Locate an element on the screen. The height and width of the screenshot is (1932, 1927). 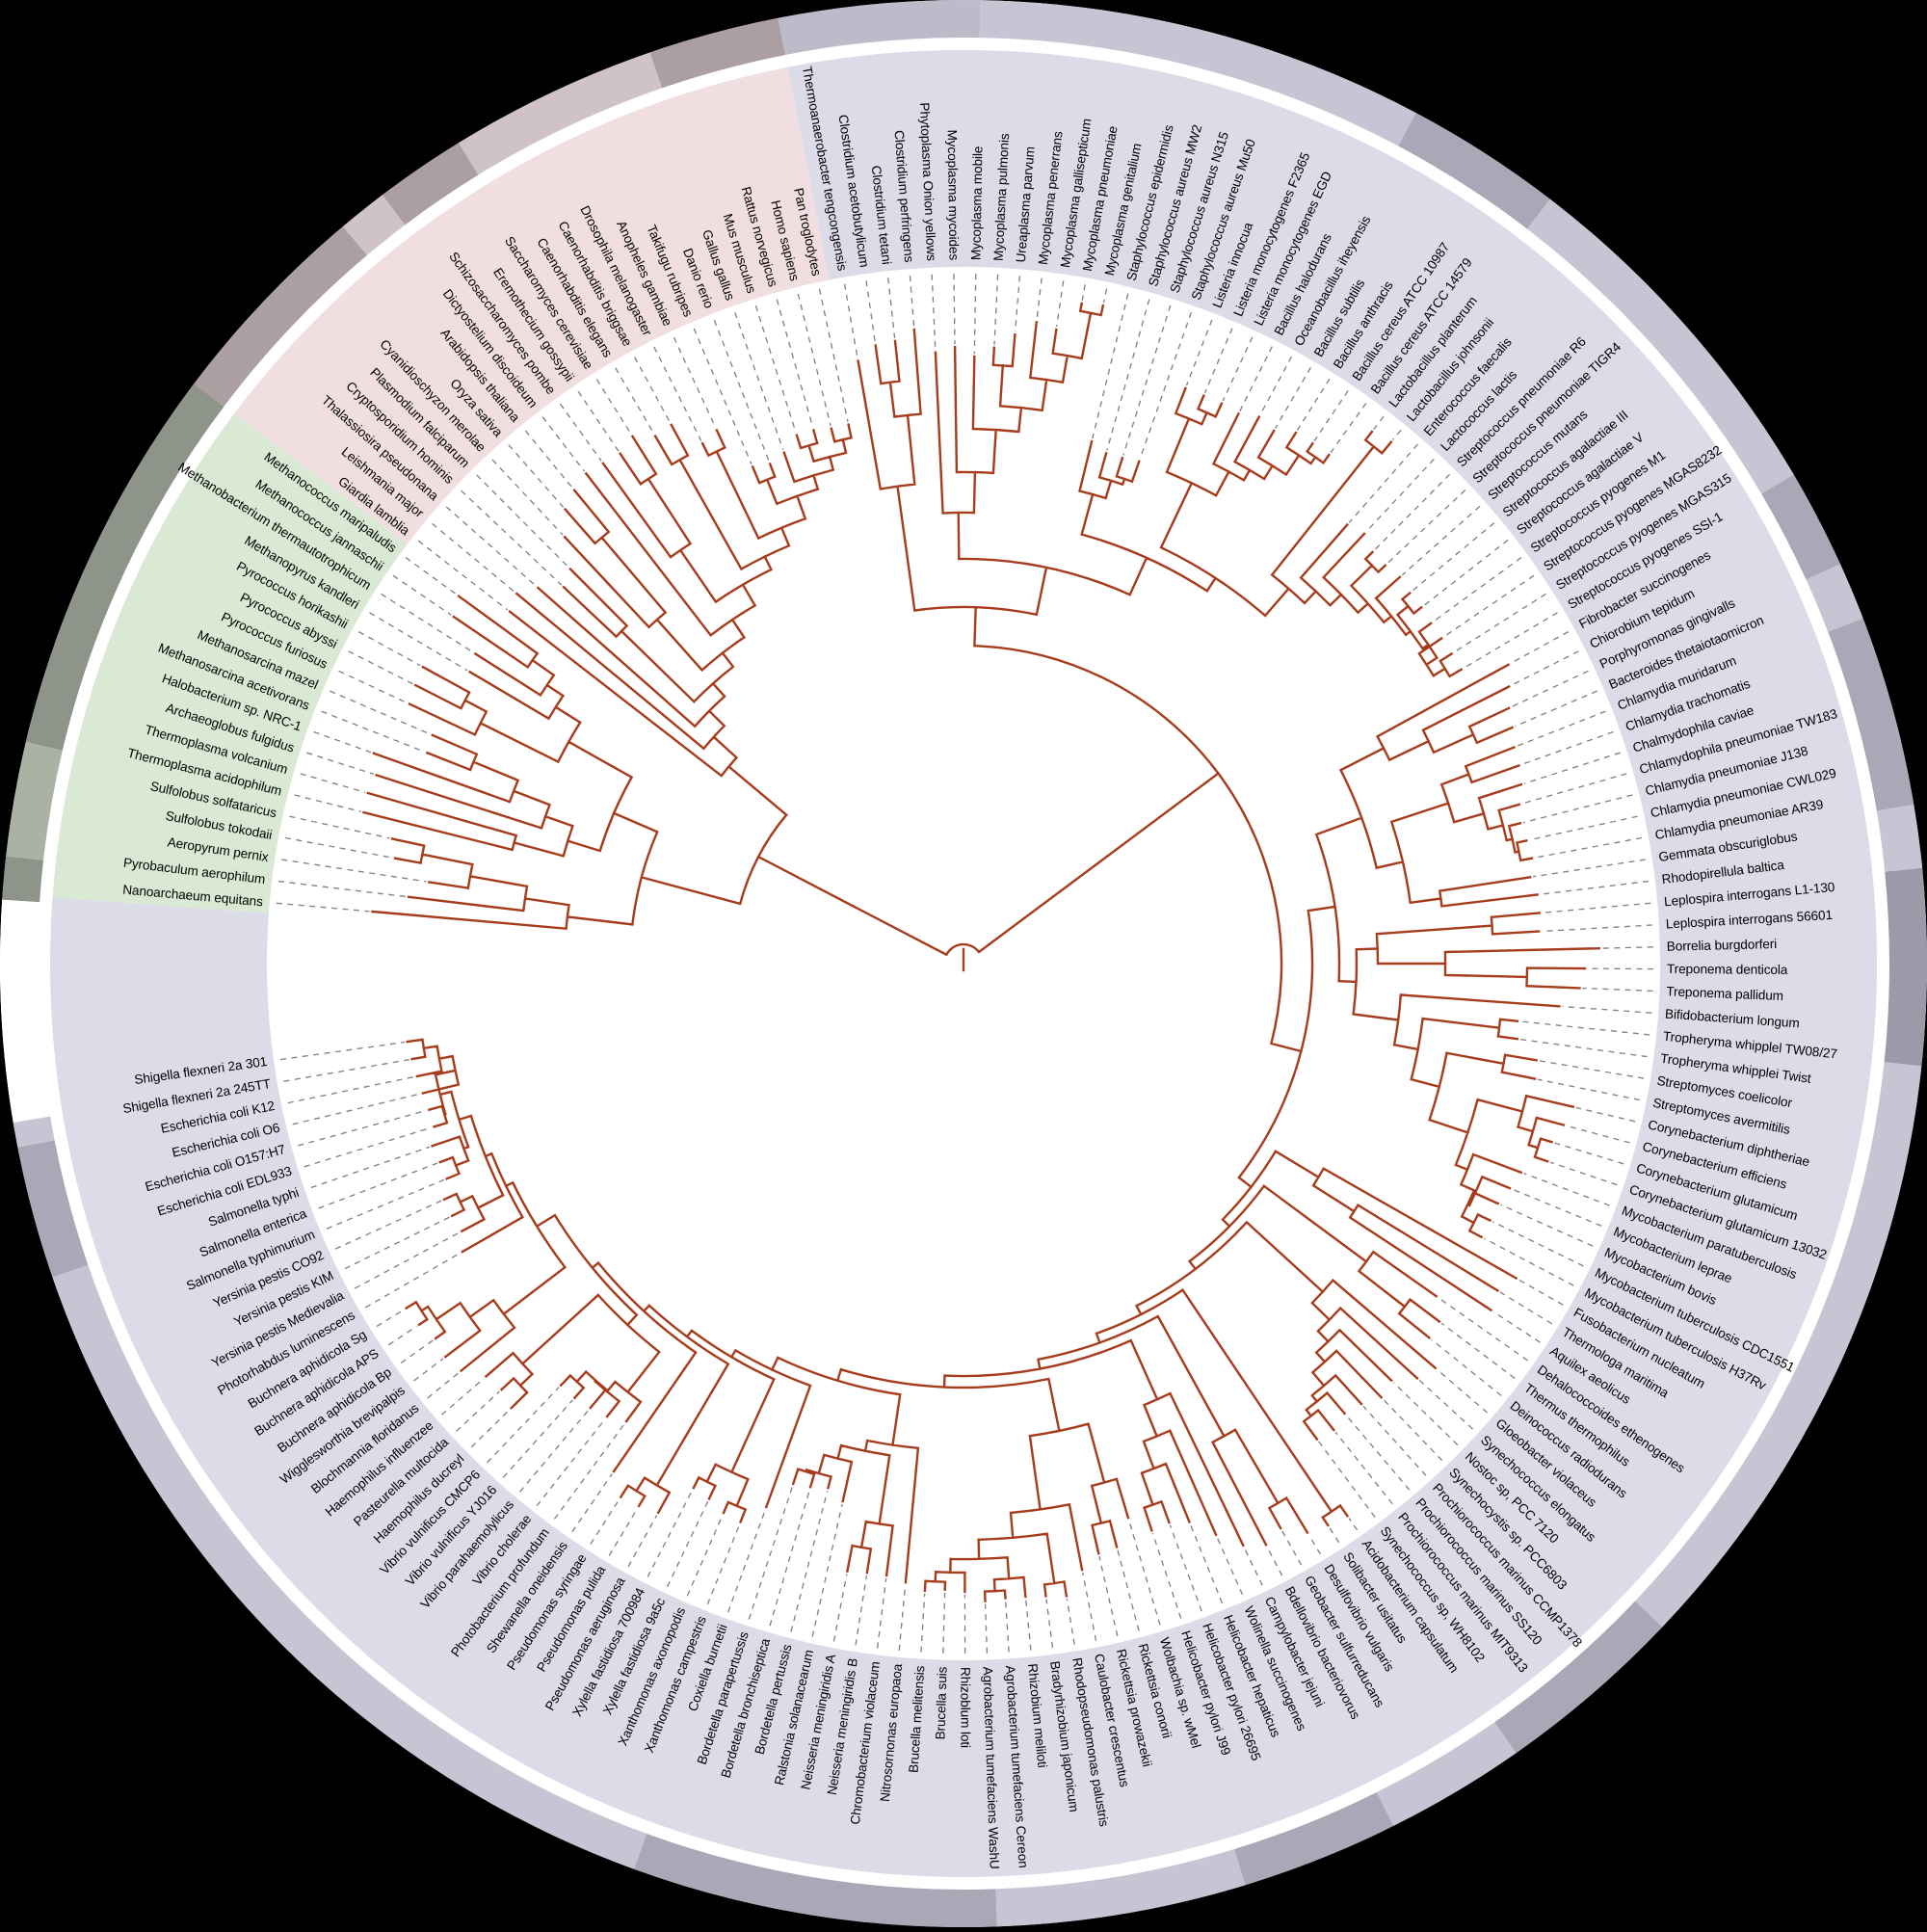
svg-text: Mycoplasma mycoides is located at coordinates (954, 194).